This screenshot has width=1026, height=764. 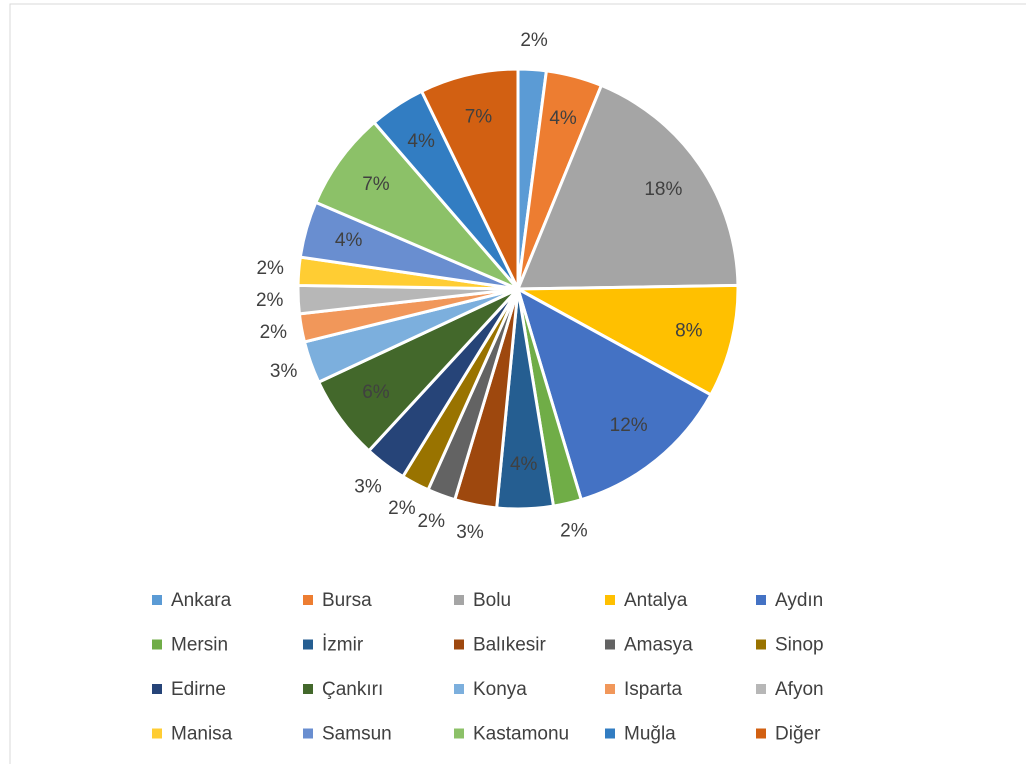 What do you see at coordinates (343, 645) in the screenshot?
I see `legend-label: İzmir` at bounding box center [343, 645].